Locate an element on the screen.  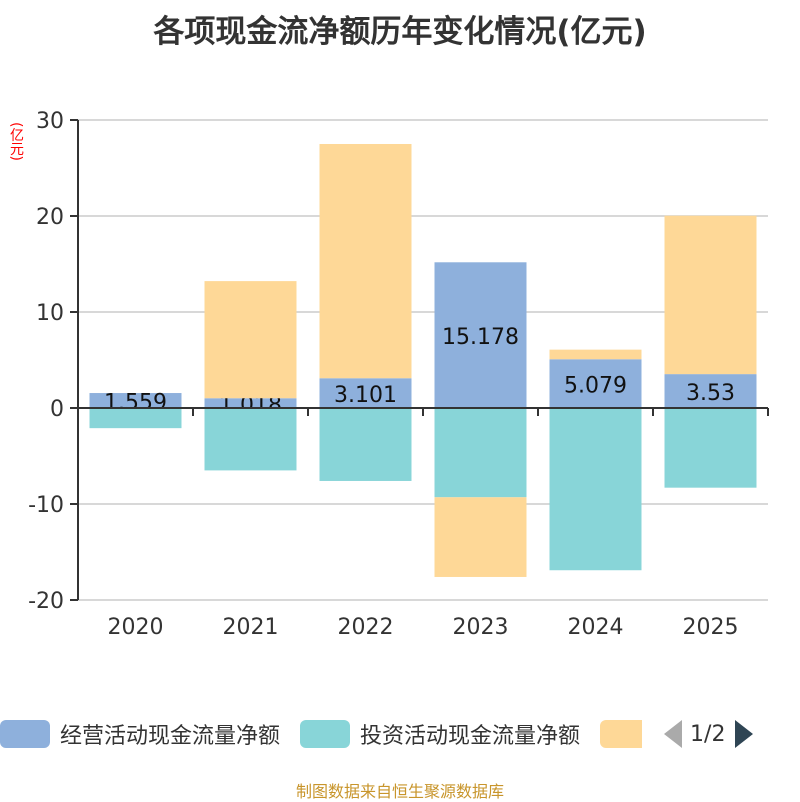
x-tick-label: 2021 is located at coordinates (251, 627).